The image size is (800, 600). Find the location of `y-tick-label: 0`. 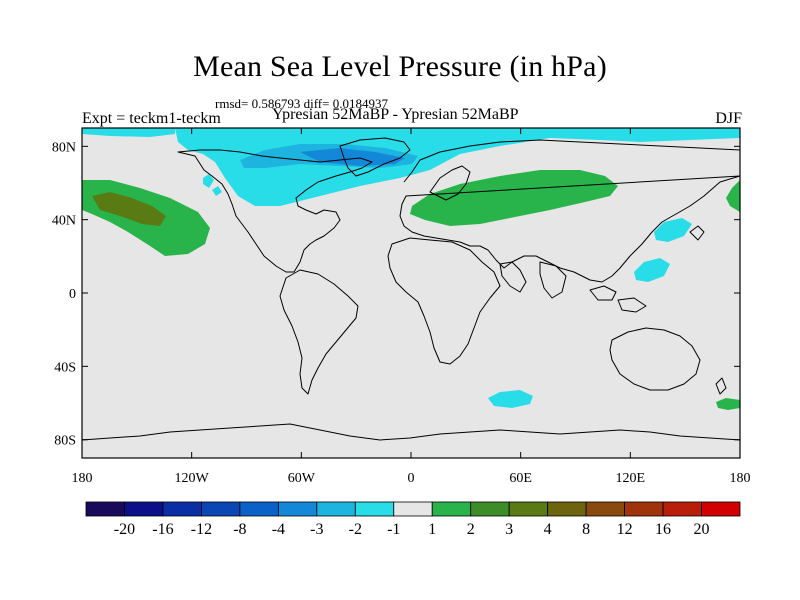

y-tick-label: 0 is located at coordinates (72, 294).